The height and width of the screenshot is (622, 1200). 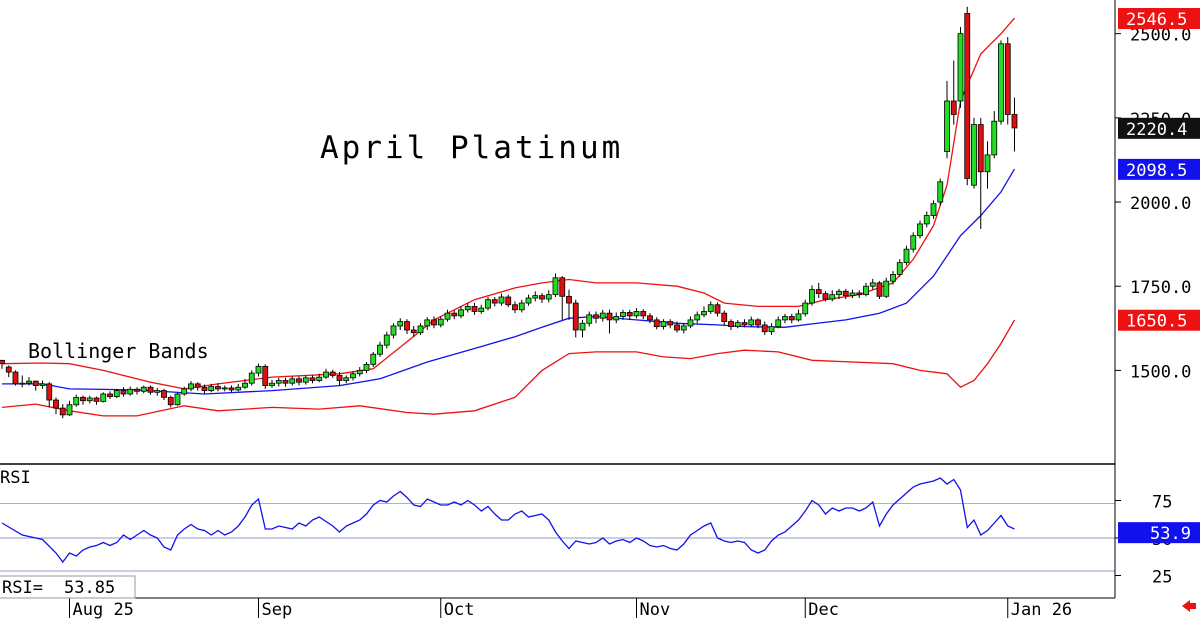 I want to click on price-tag-label: 2098.5, so click(x=1156, y=171).